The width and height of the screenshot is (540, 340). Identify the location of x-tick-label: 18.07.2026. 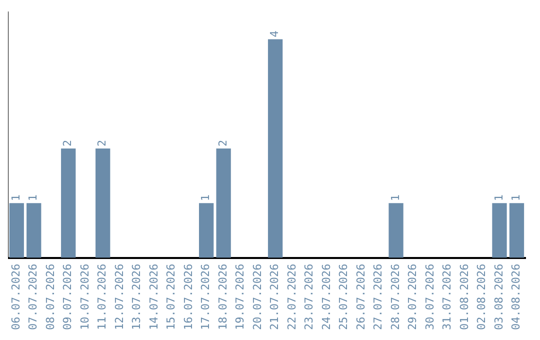
(223, 297).